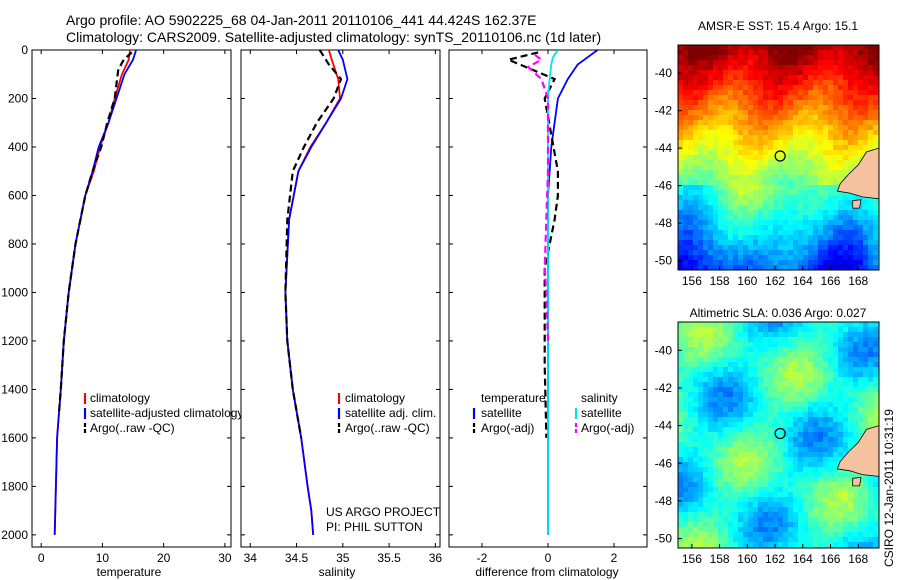  I want to click on temperature-xtick-label: 20, so click(164, 558).